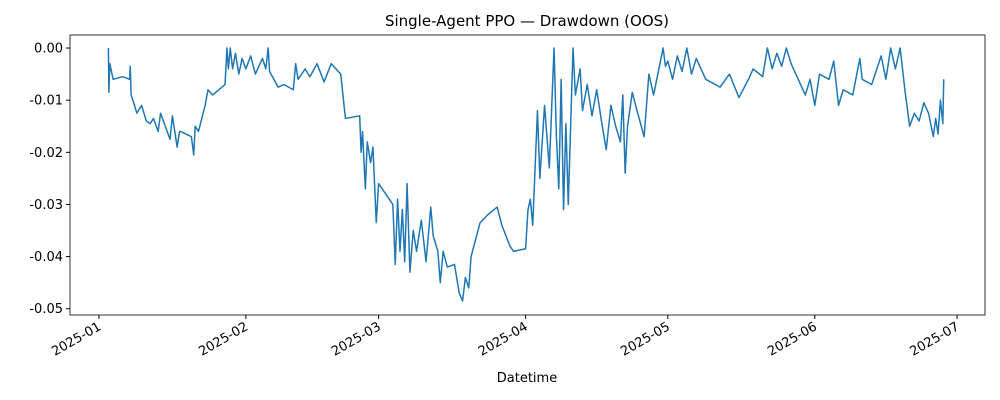  I want to click on y-tick-label: -0.03, so click(46, 205).